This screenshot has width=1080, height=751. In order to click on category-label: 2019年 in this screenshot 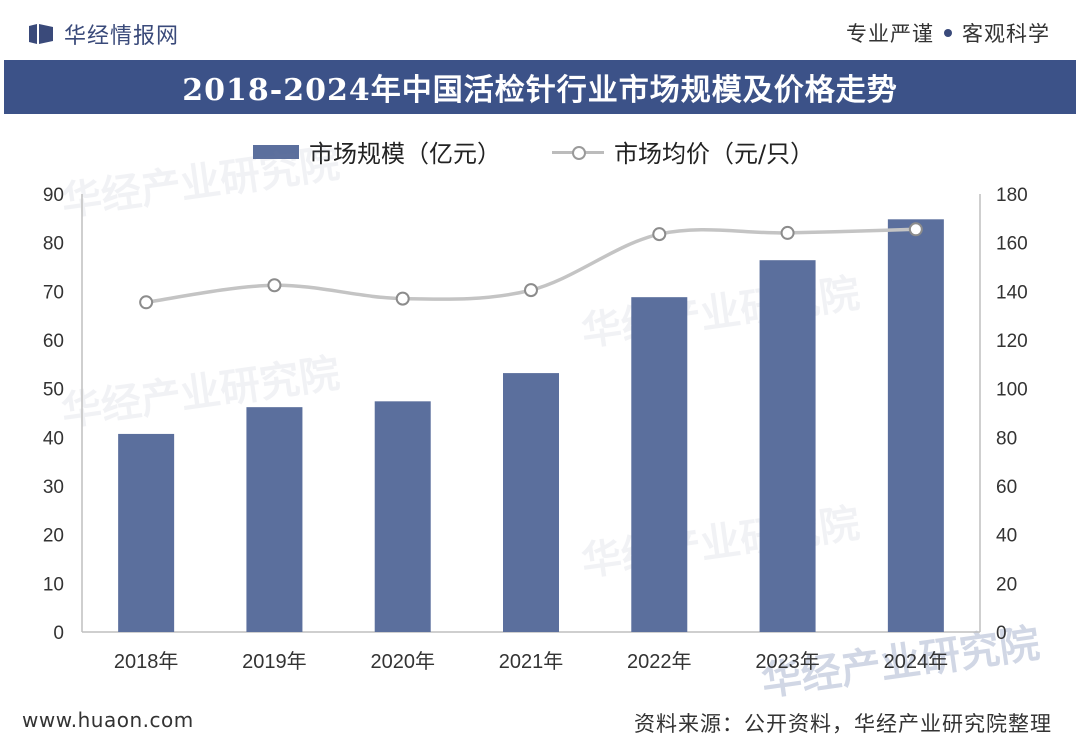, I will do `click(274, 661)`.